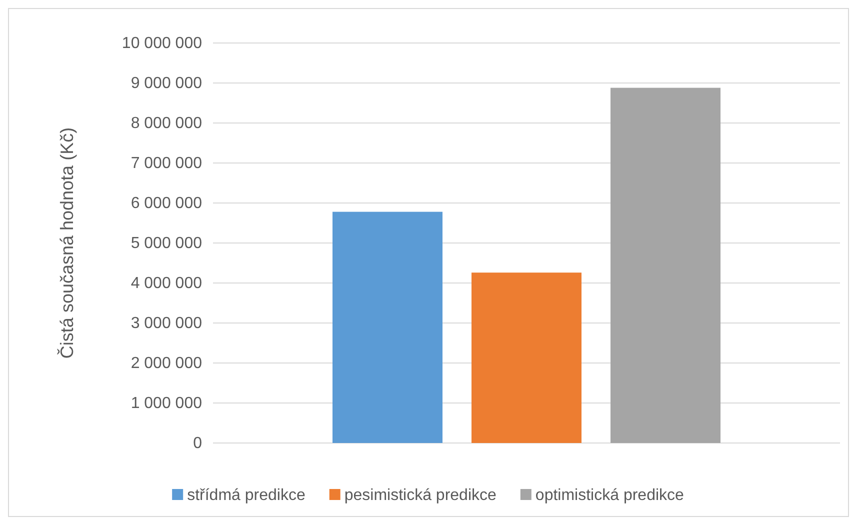 The height and width of the screenshot is (526, 856). I want to click on y-tick-label: 3 000 000, so click(166, 323).